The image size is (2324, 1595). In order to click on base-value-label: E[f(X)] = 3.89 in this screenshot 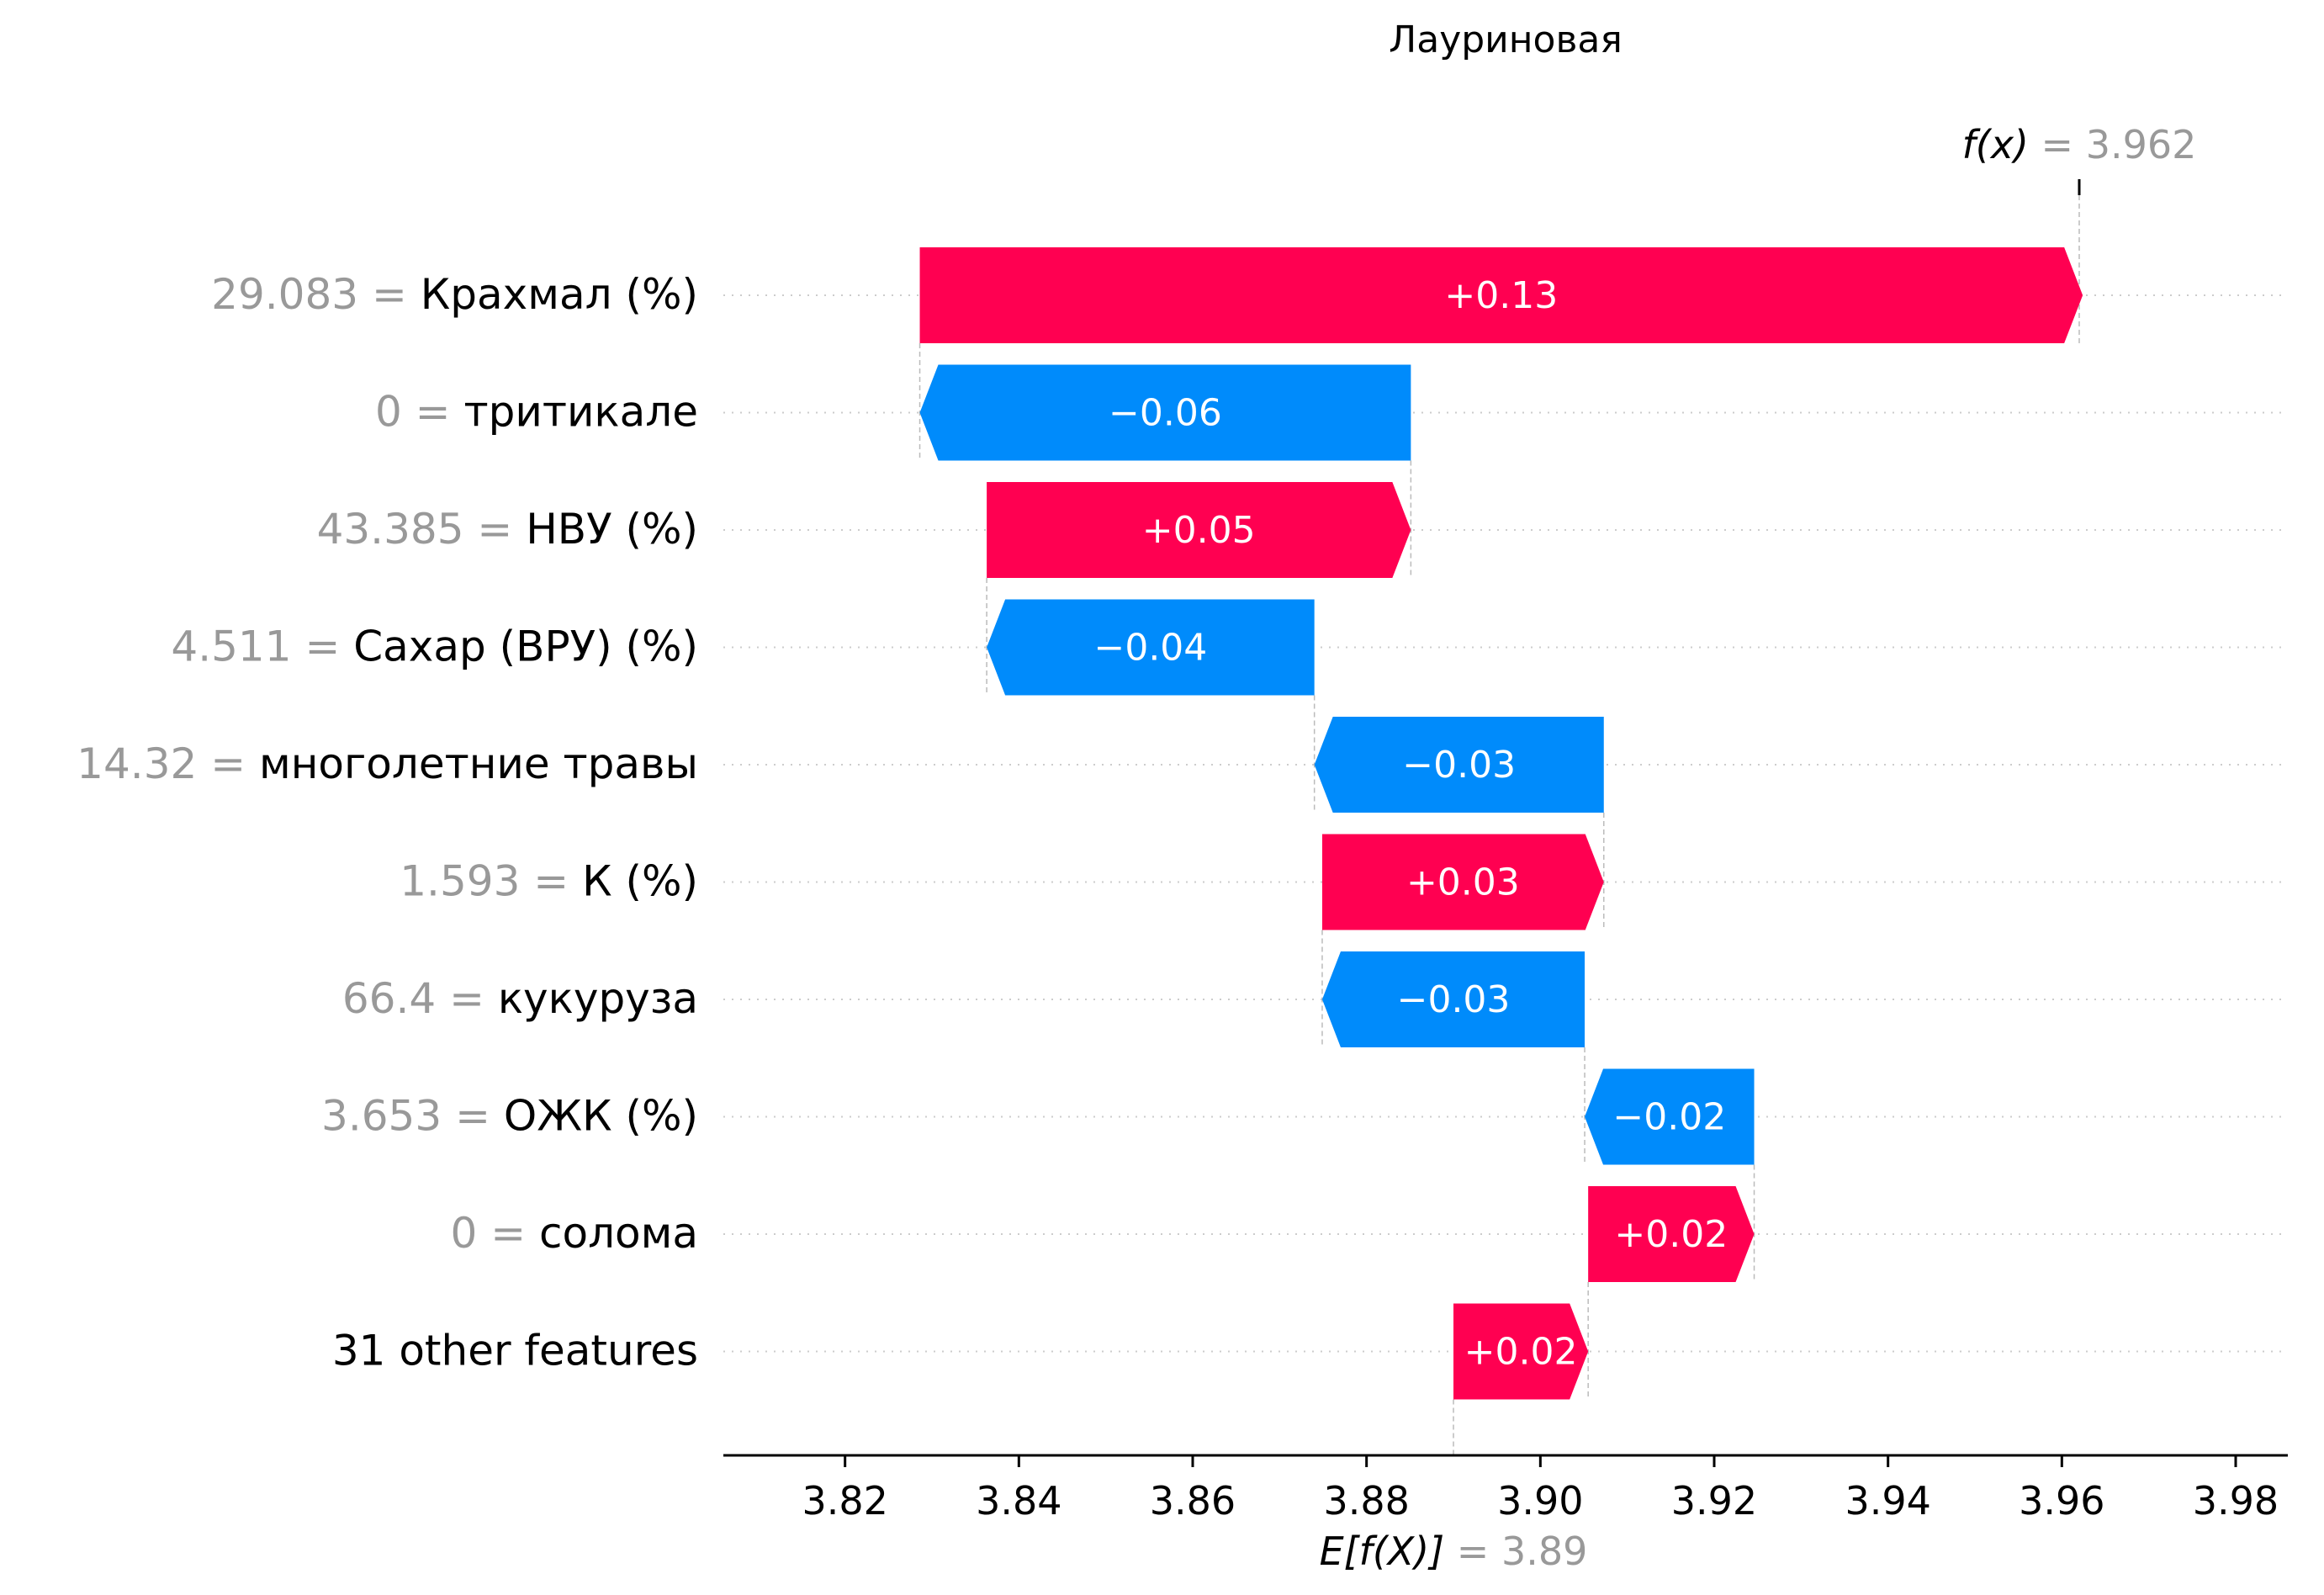, I will do `click(1454, 1551)`.